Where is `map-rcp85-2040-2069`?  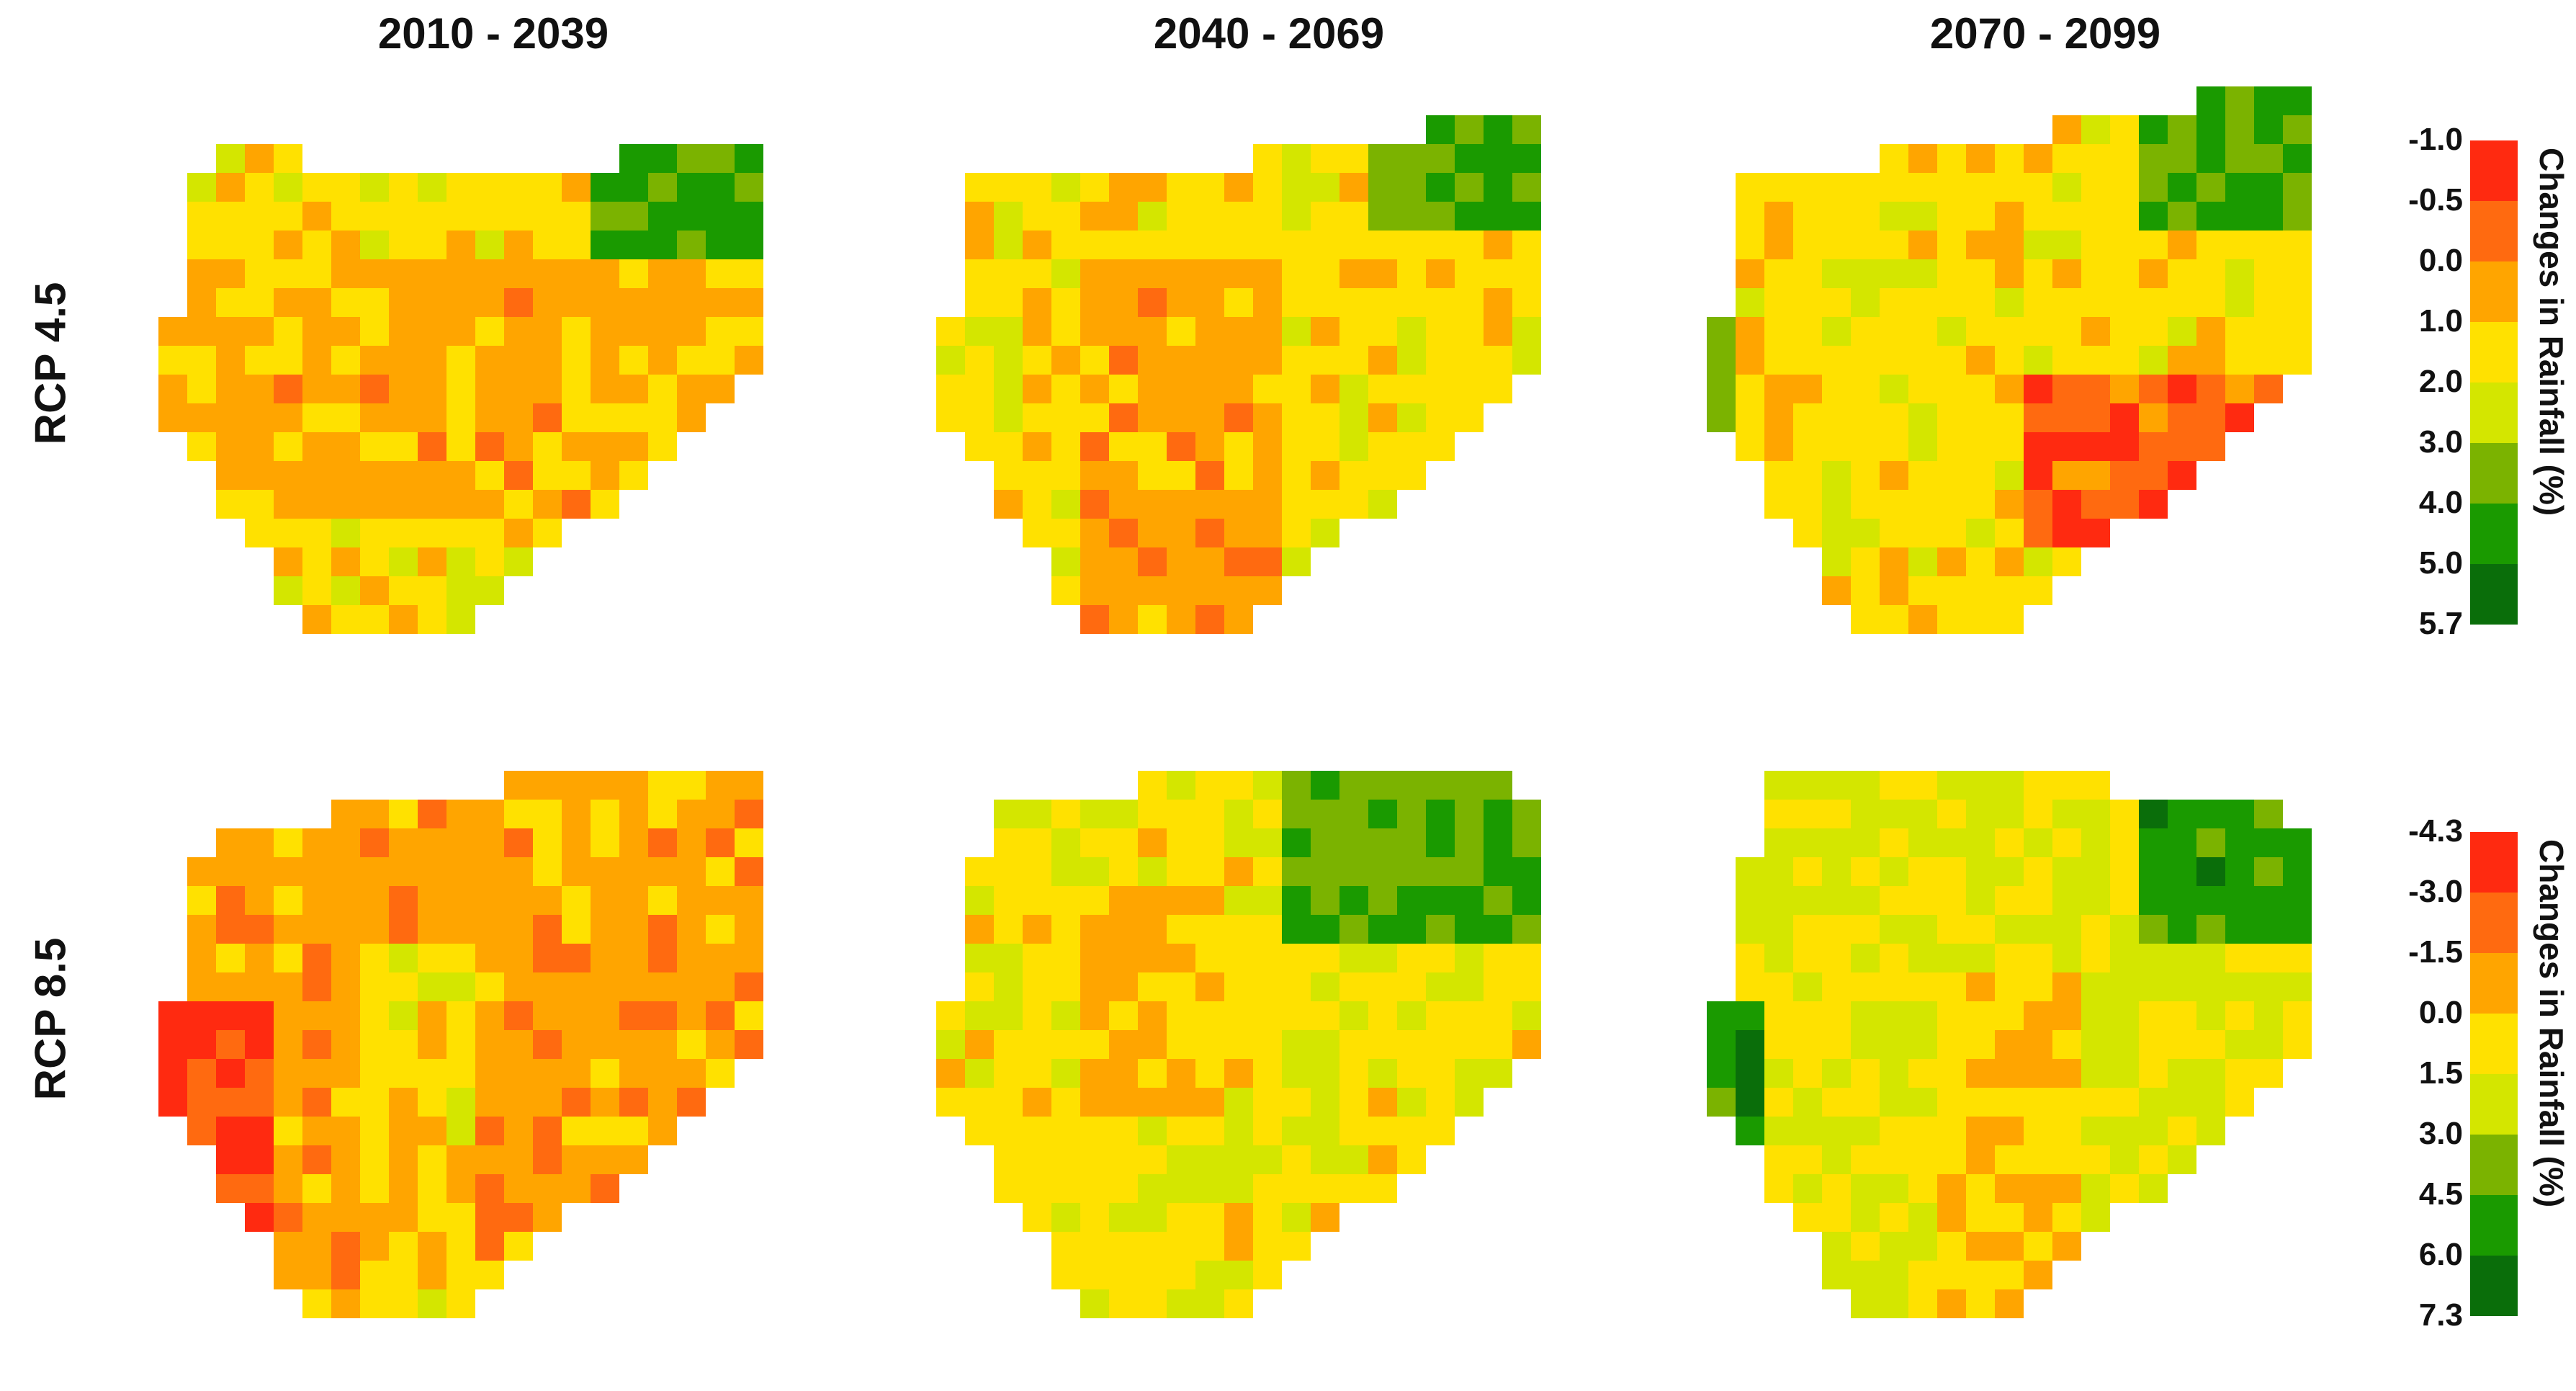
map-rcp85-2040-2069 is located at coordinates (1238, 1044).